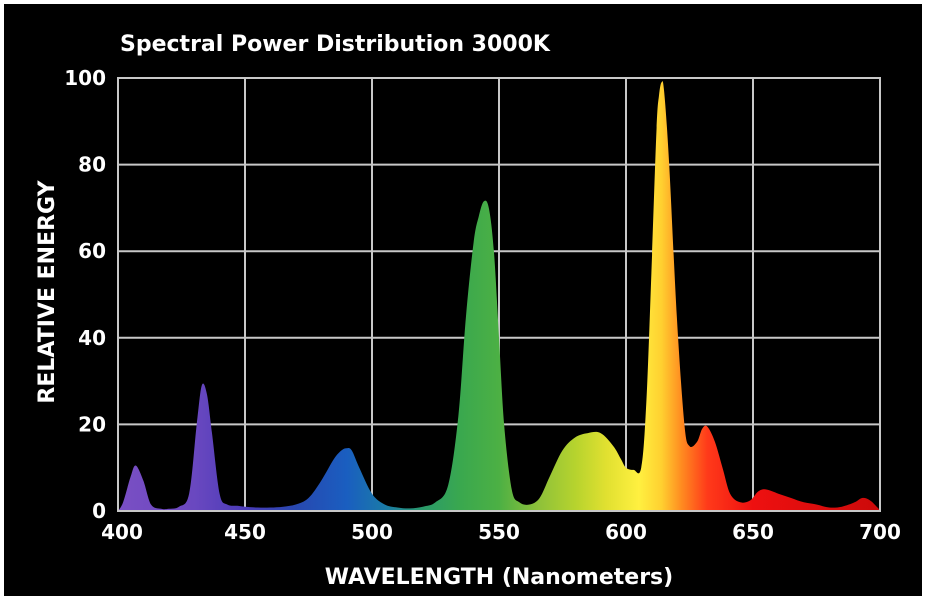  Describe the element at coordinates (245, 532) in the screenshot. I see `x-tick-label: 450` at that location.